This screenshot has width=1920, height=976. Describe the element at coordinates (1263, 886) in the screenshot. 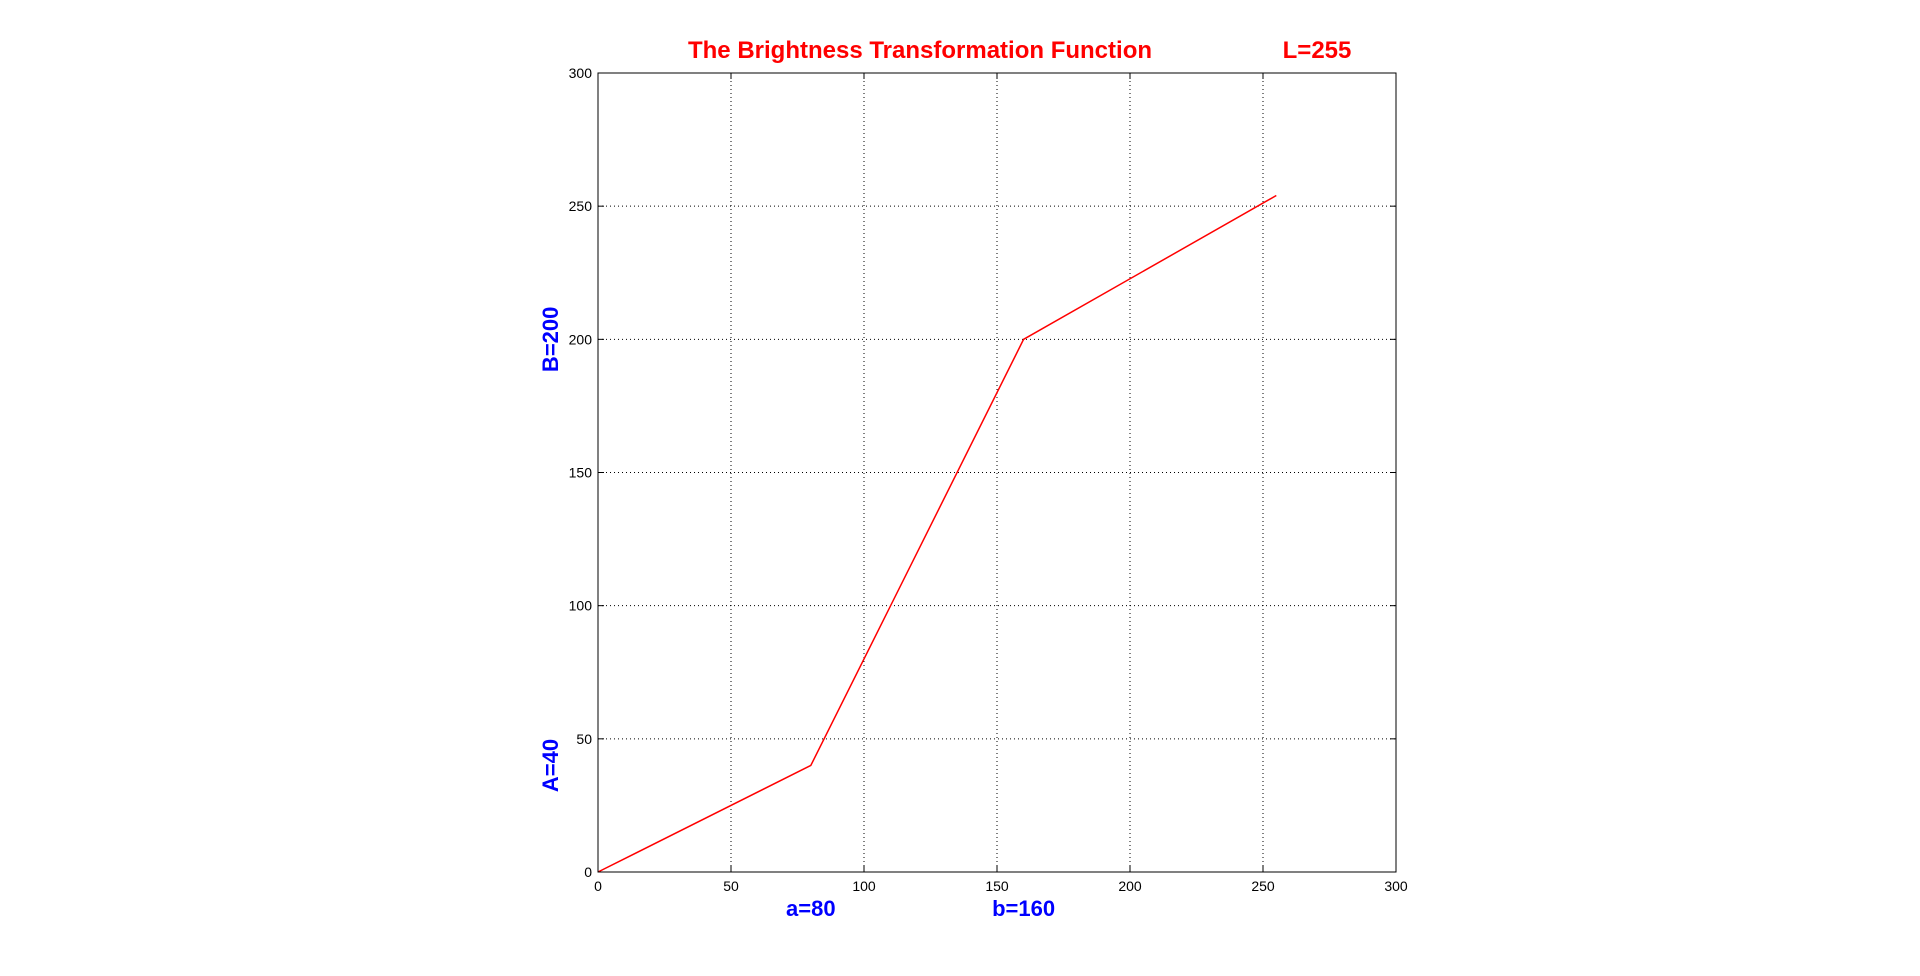

I see `x-tick-label: 250` at that location.